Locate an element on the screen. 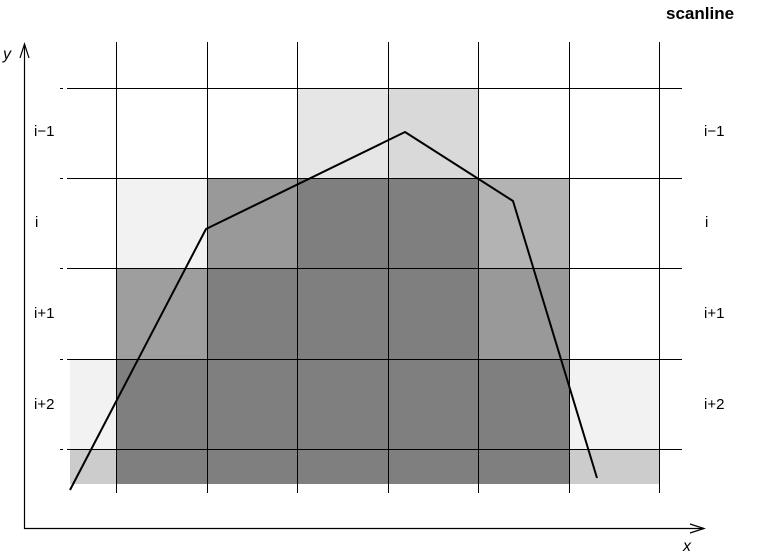 The height and width of the screenshot is (554, 762). row-label-right: i−1 is located at coordinates (714, 131).